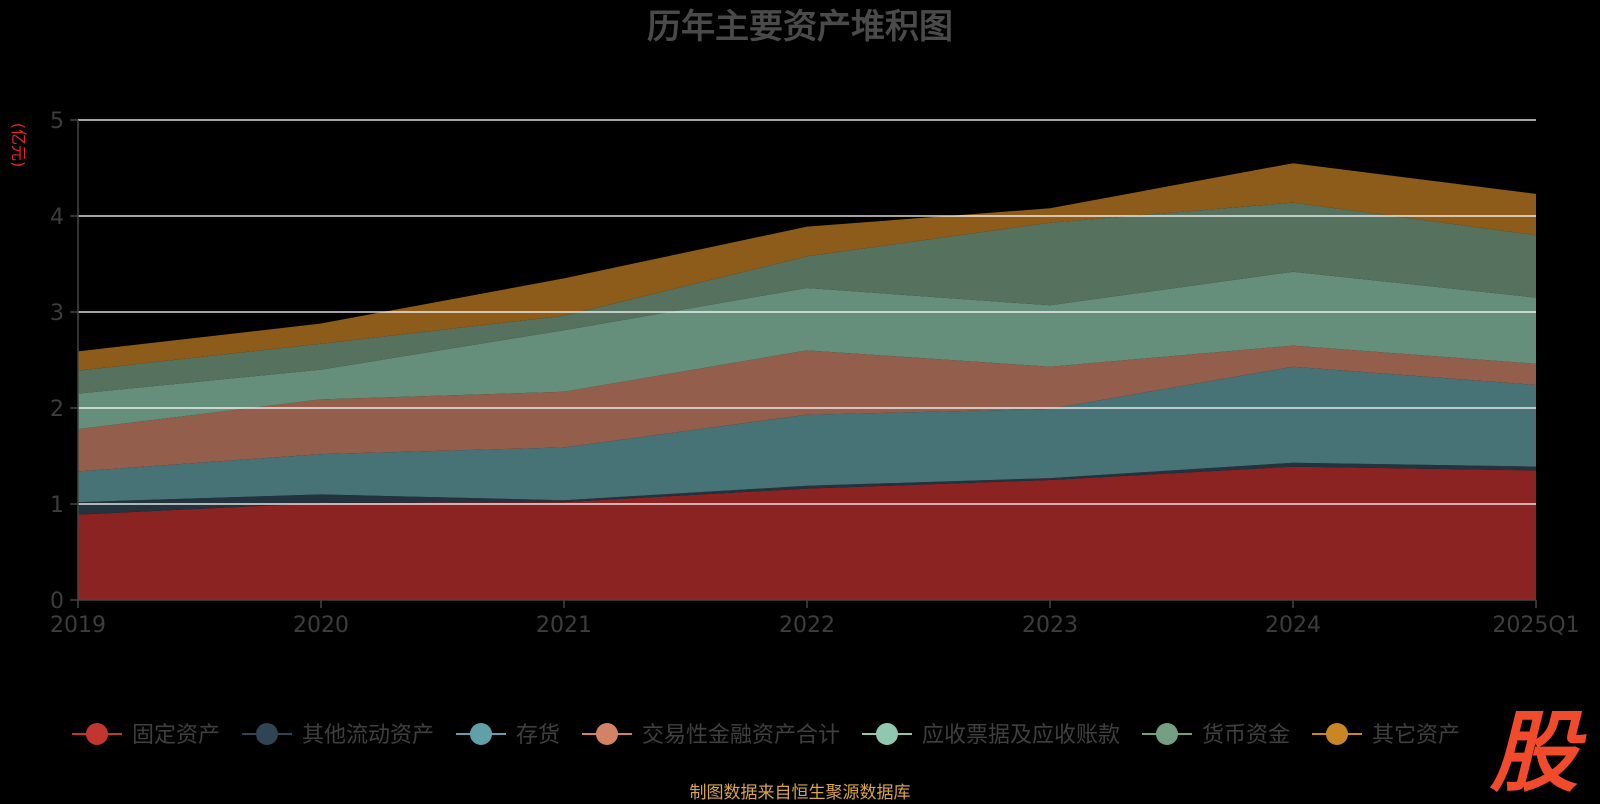  What do you see at coordinates (1021, 735) in the screenshot?
I see `legend-label: 应收票据及应收账款` at bounding box center [1021, 735].